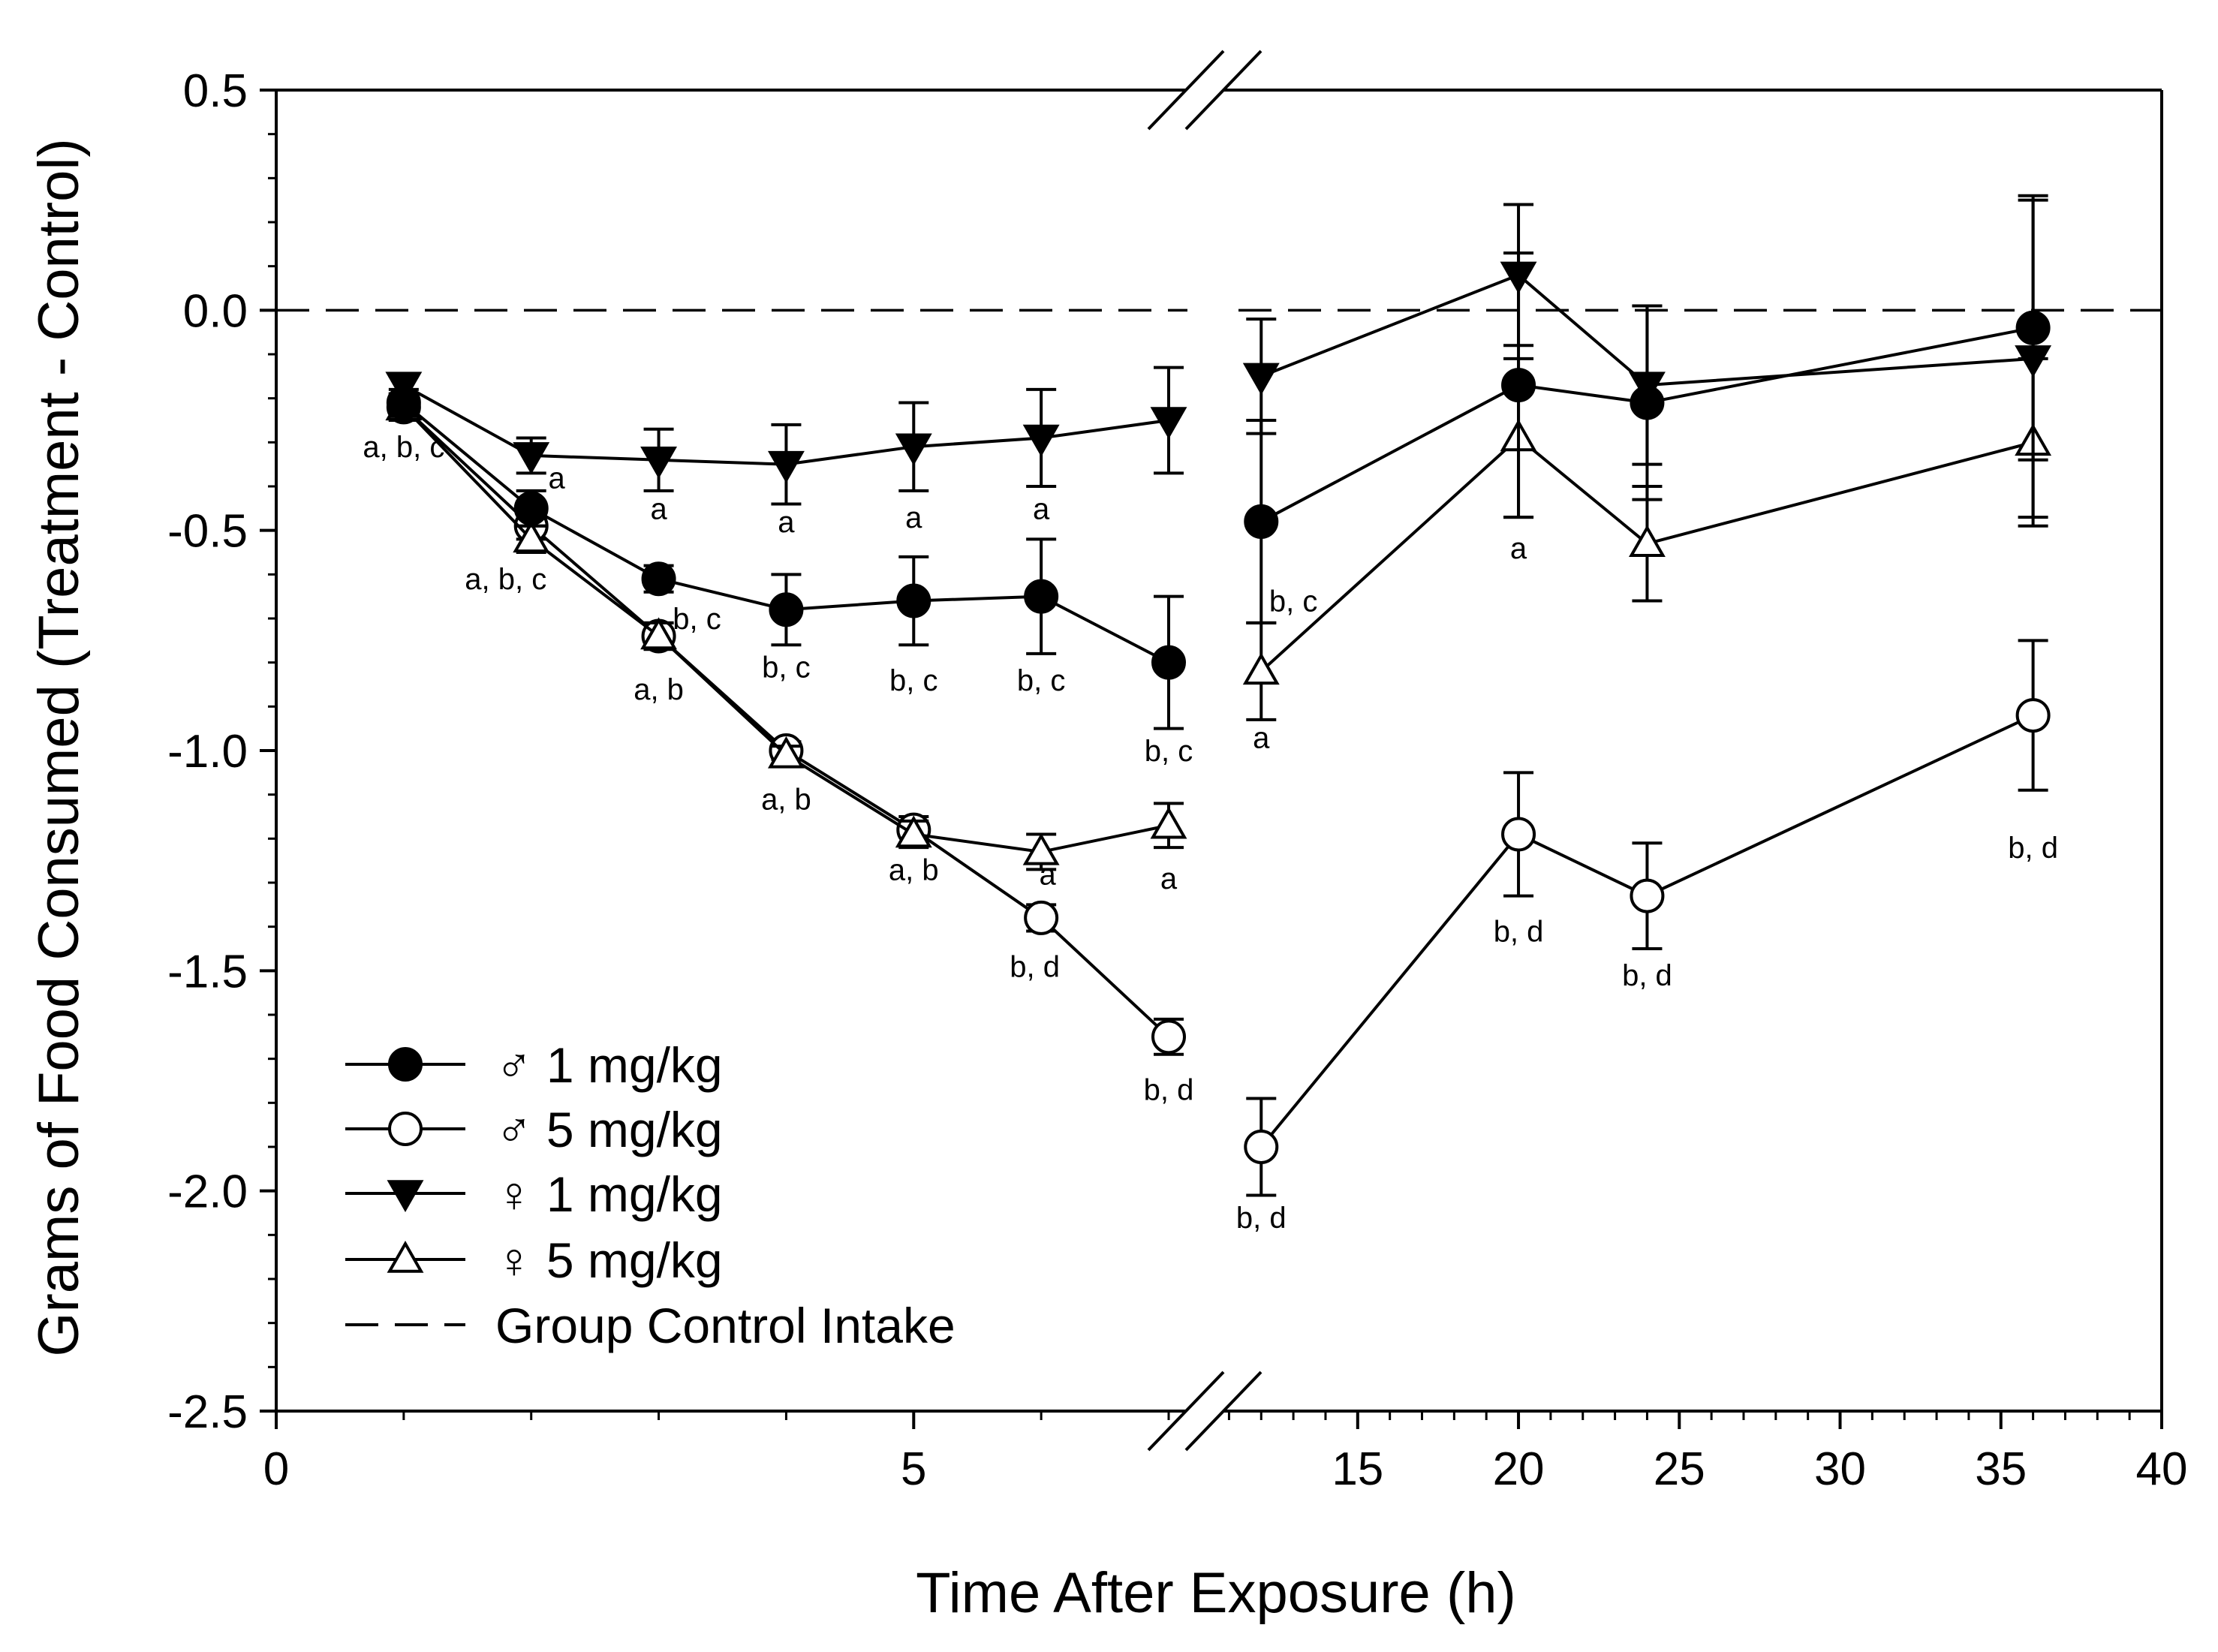 The height and width of the screenshot is (1652, 2218). Describe the element at coordinates (207, 752) in the screenshot. I see `y-tick-label: -1.0` at that location.